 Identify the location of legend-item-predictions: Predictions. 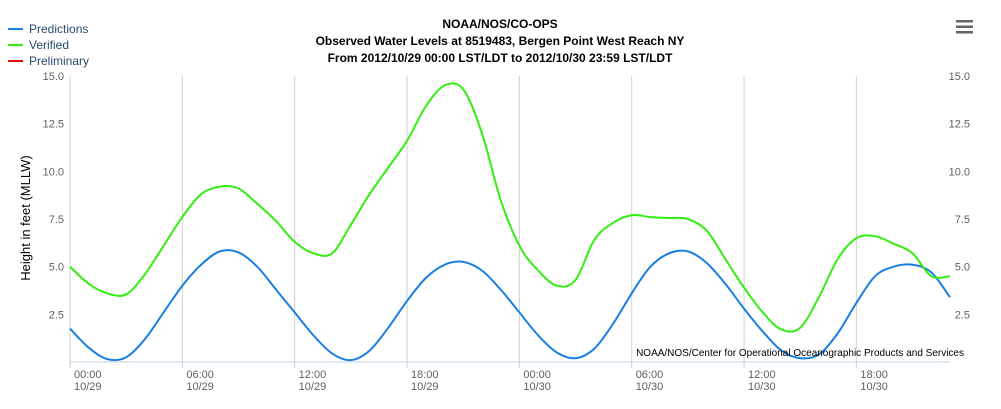
(48, 29).